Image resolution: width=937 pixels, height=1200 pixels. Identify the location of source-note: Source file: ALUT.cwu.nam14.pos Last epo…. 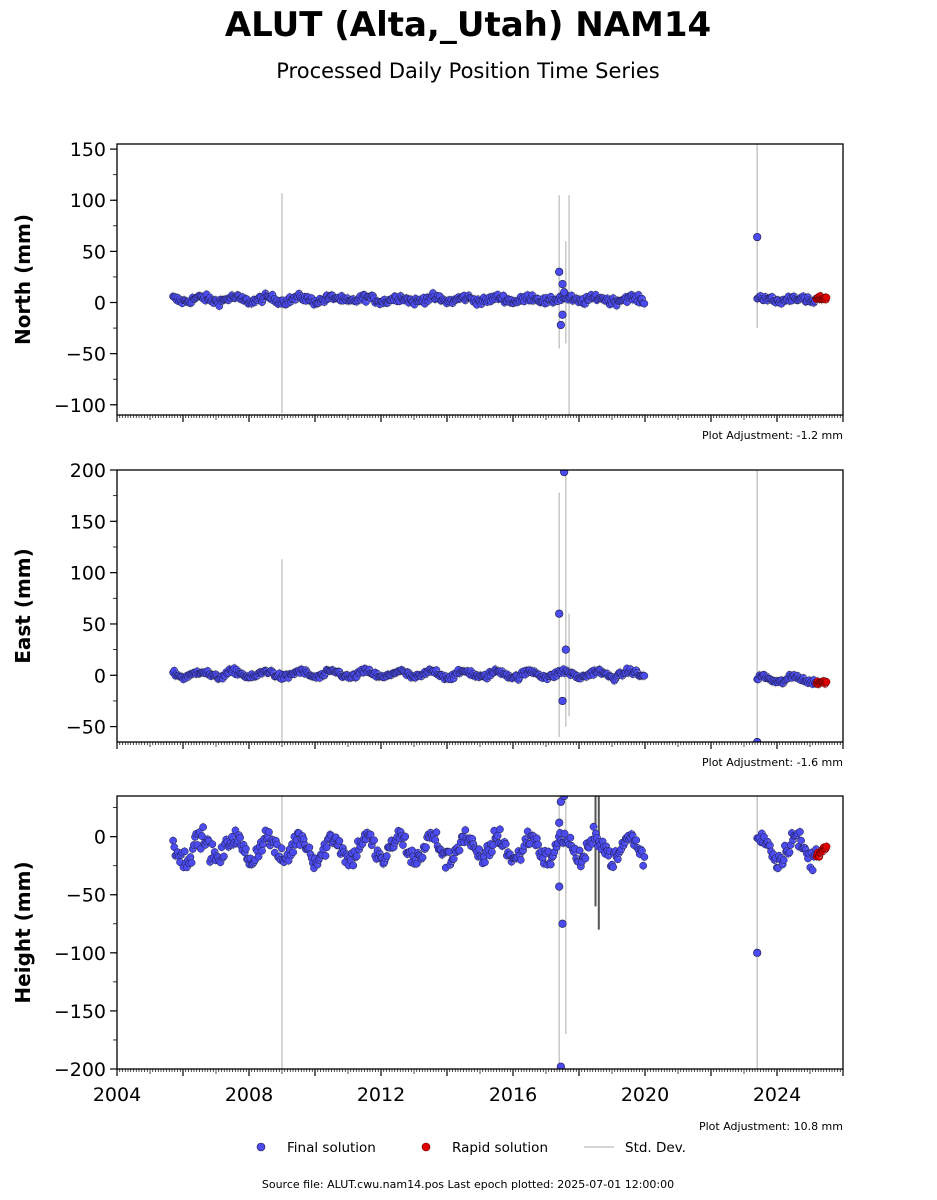
(468, 1184).